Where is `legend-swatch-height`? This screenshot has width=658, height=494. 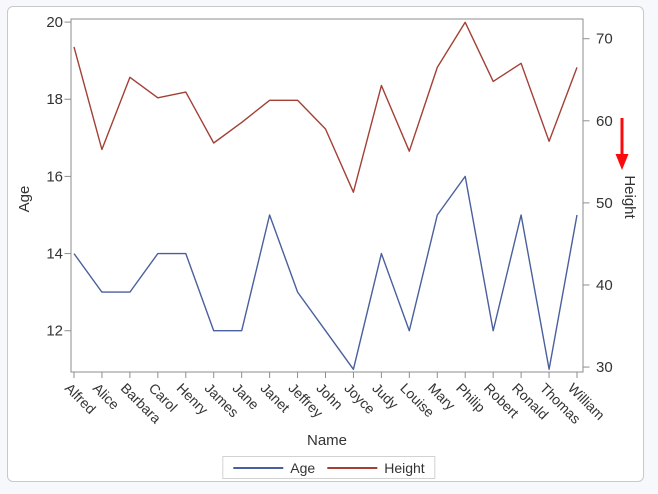
legend-swatch-height is located at coordinates (352, 467).